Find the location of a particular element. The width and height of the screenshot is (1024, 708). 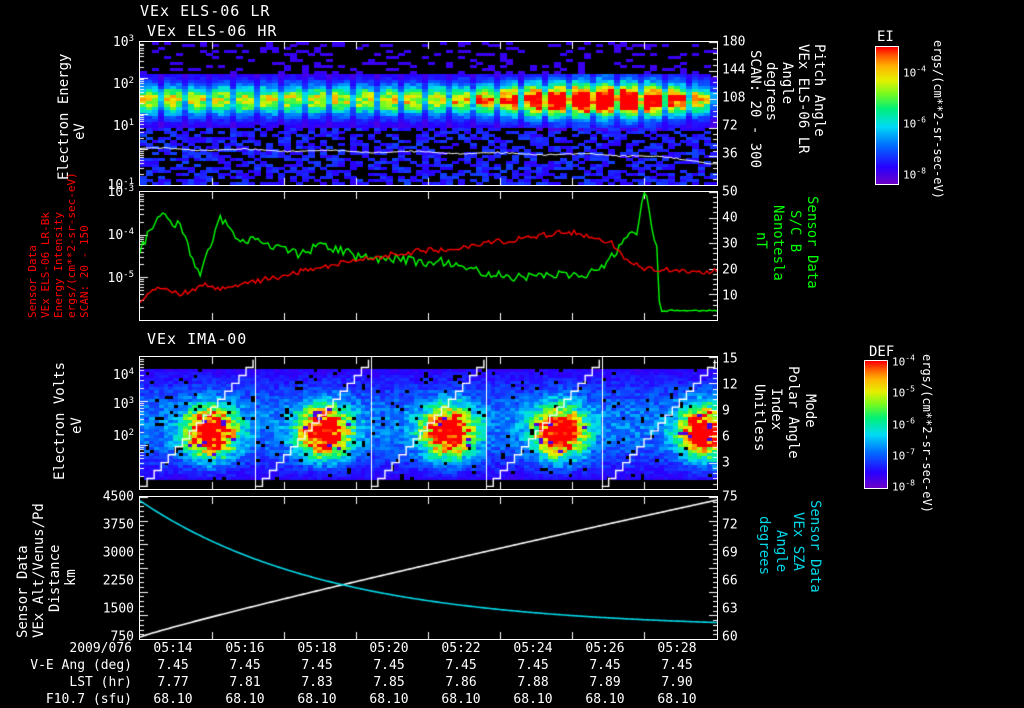

ei-colorbar-label: EI is located at coordinates (885, 37).